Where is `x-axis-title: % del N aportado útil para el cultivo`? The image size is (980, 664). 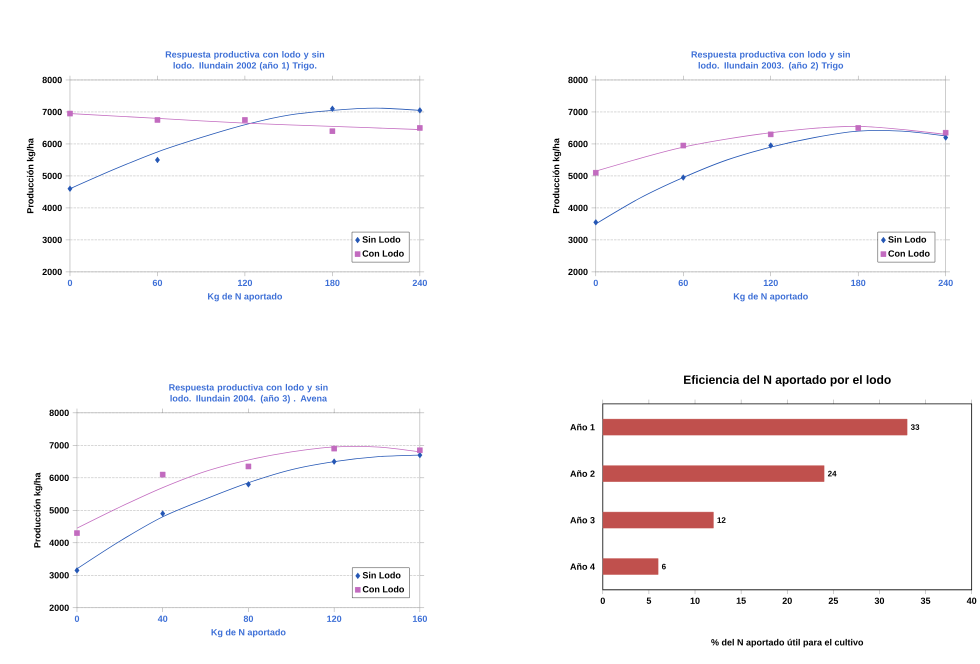 x-axis-title: % del N aportado útil para el cultivo is located at coordinates (787, 643).